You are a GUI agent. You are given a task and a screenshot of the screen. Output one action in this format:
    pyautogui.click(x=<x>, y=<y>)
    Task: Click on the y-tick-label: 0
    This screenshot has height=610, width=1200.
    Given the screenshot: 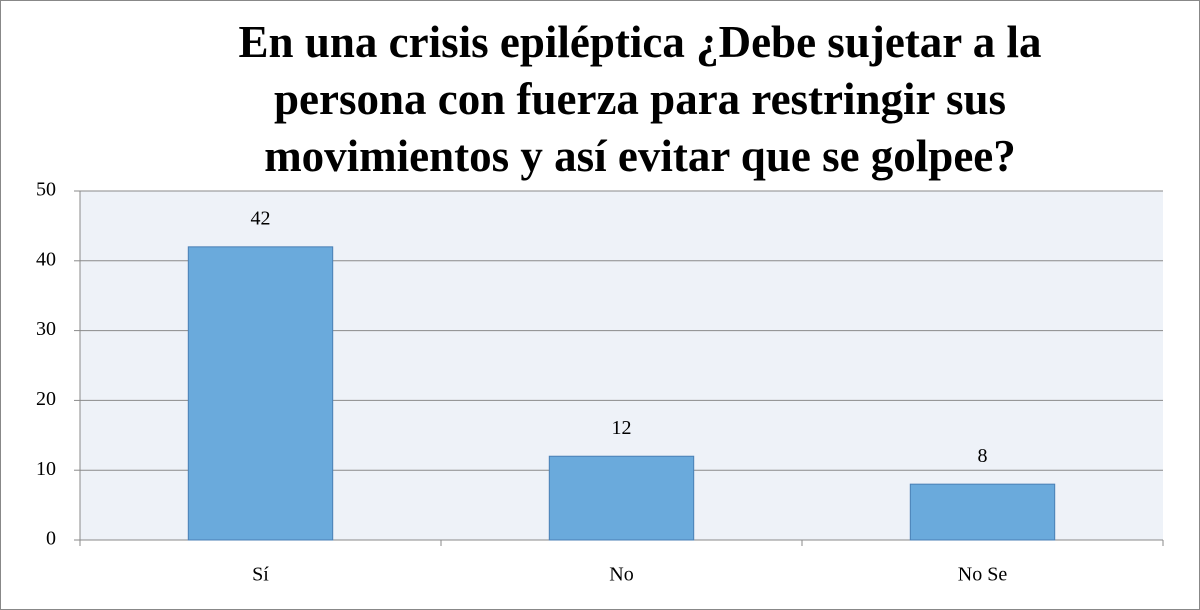 What is the action you would take?
    pyautogui.click(x=51, y=539)
    